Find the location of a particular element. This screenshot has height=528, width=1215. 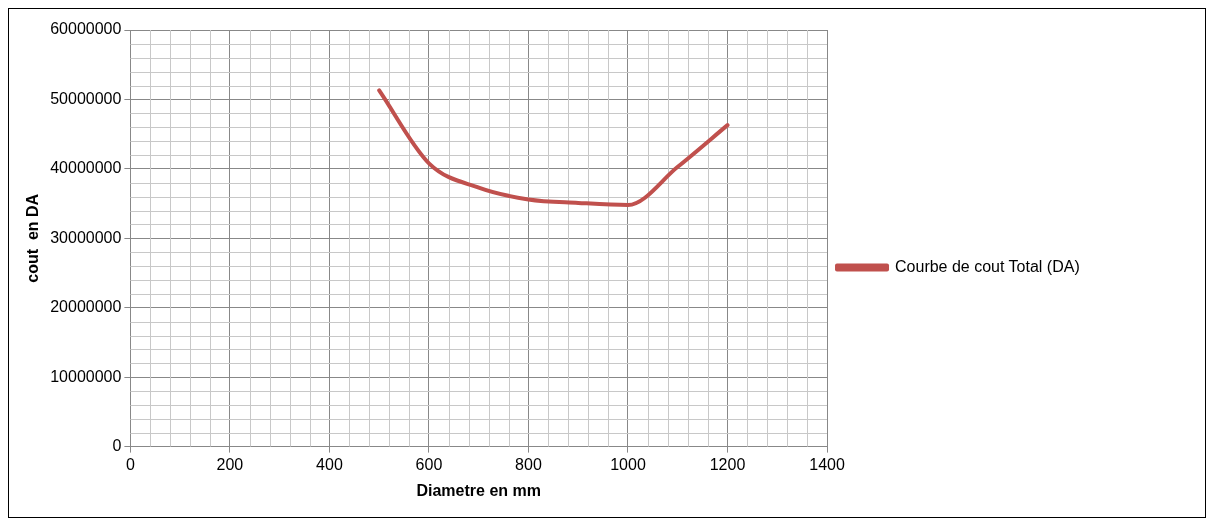

y-tick-label: 50000000 is located at coordinates (86, 98).